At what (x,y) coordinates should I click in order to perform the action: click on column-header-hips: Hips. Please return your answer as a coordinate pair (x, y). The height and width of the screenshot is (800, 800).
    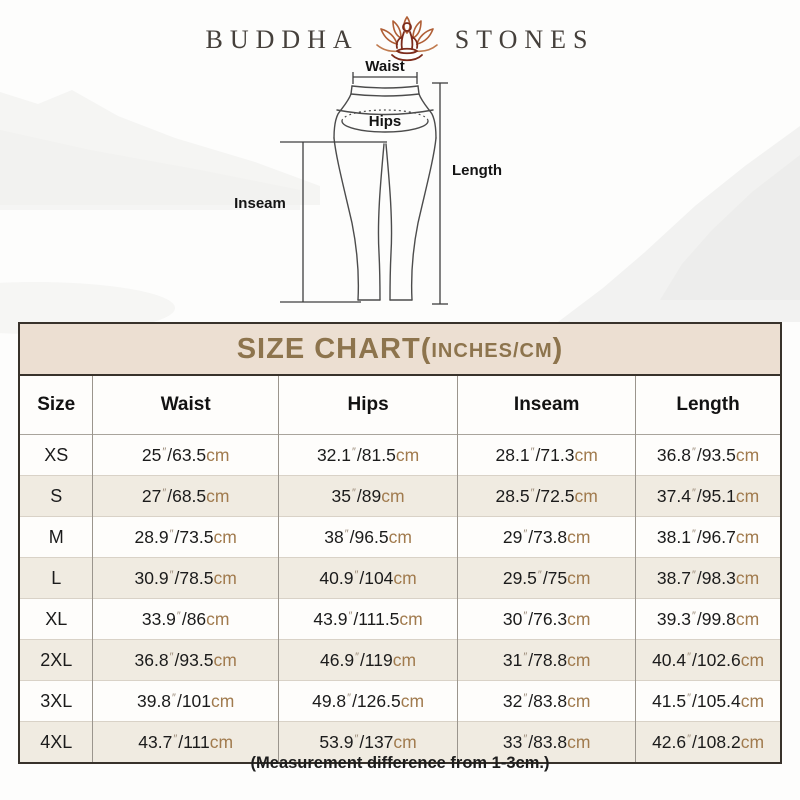
    Looking at the image, I should click on (367, 405).